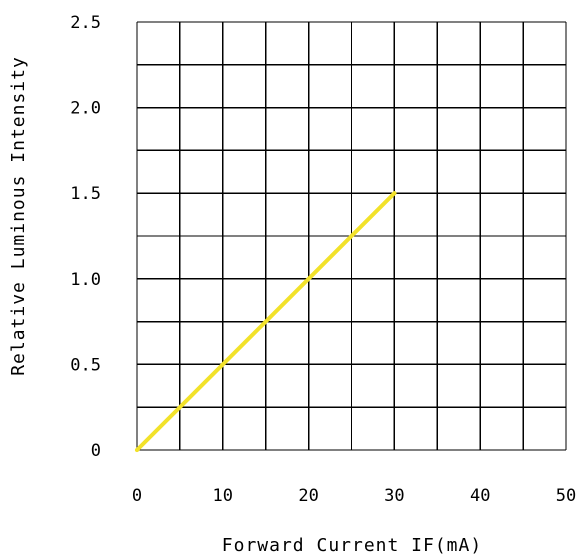  Describe the element at coordinates (85, 23) in the screenshot. I see `y-tick-label: 2.5` at that location.